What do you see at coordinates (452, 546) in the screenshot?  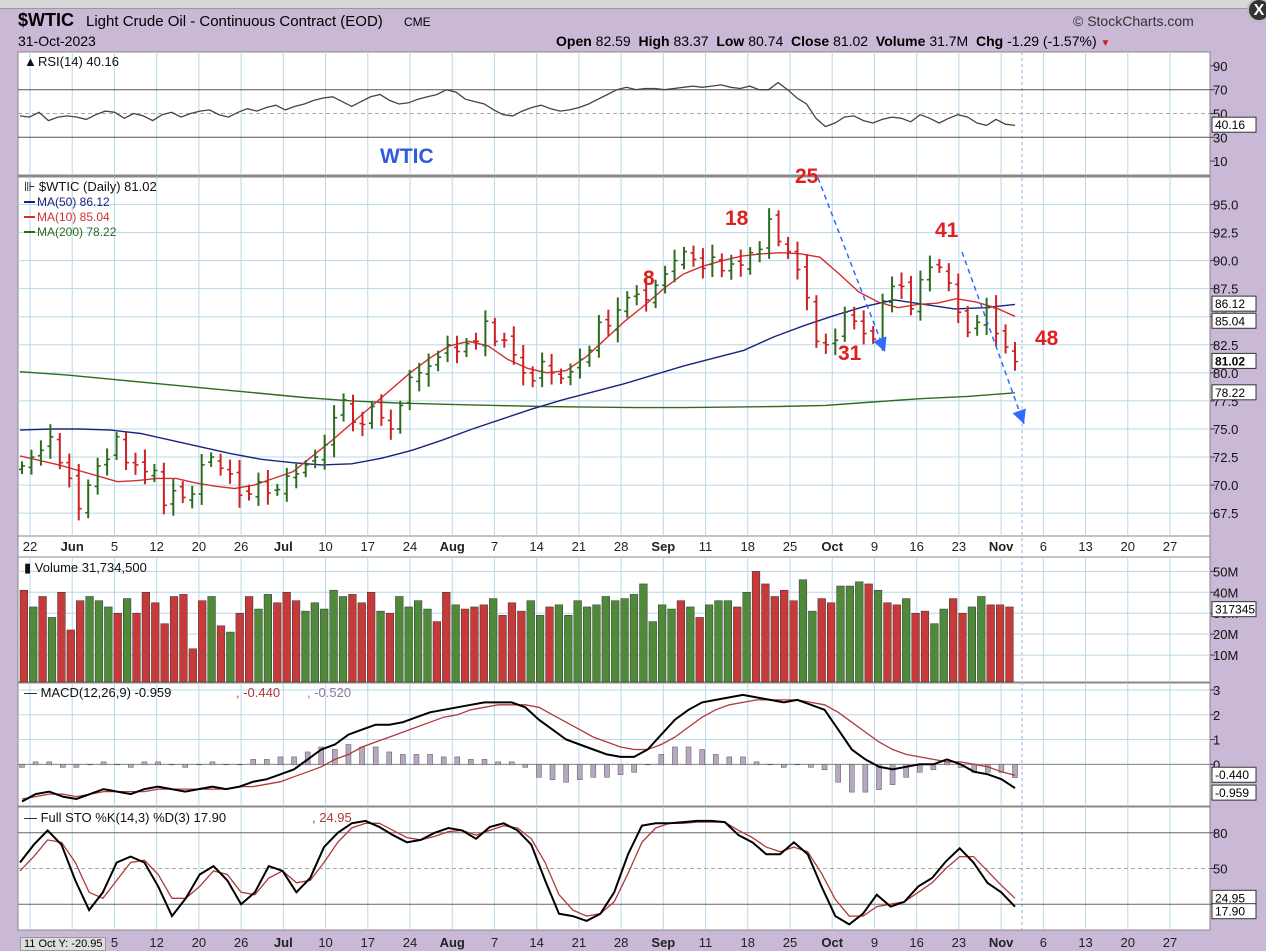 I see `x-tick-label: Aug` at bounding box center [452, 546].